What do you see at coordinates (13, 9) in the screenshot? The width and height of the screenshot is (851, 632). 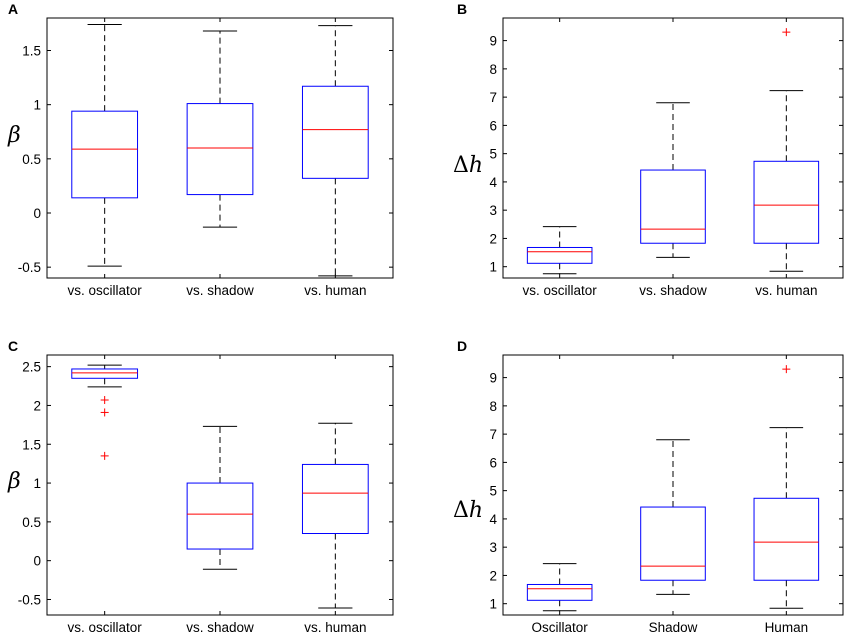 I see `panel-label: A` at bounding box center [13, 9].